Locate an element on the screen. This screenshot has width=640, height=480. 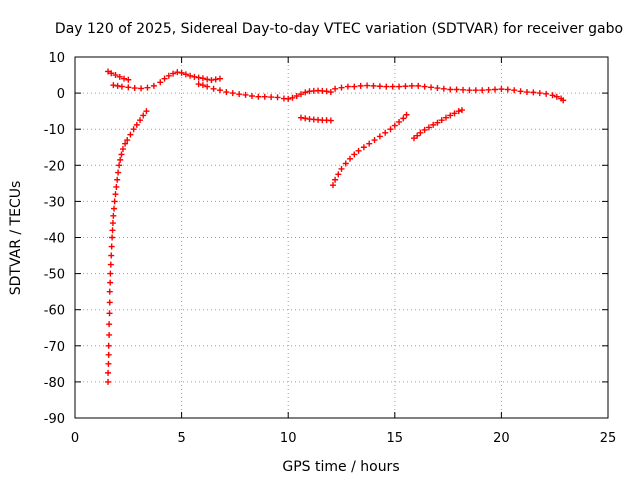
y-axis-label: SDTVAR / TECUs is located at coordinates (16, 238).